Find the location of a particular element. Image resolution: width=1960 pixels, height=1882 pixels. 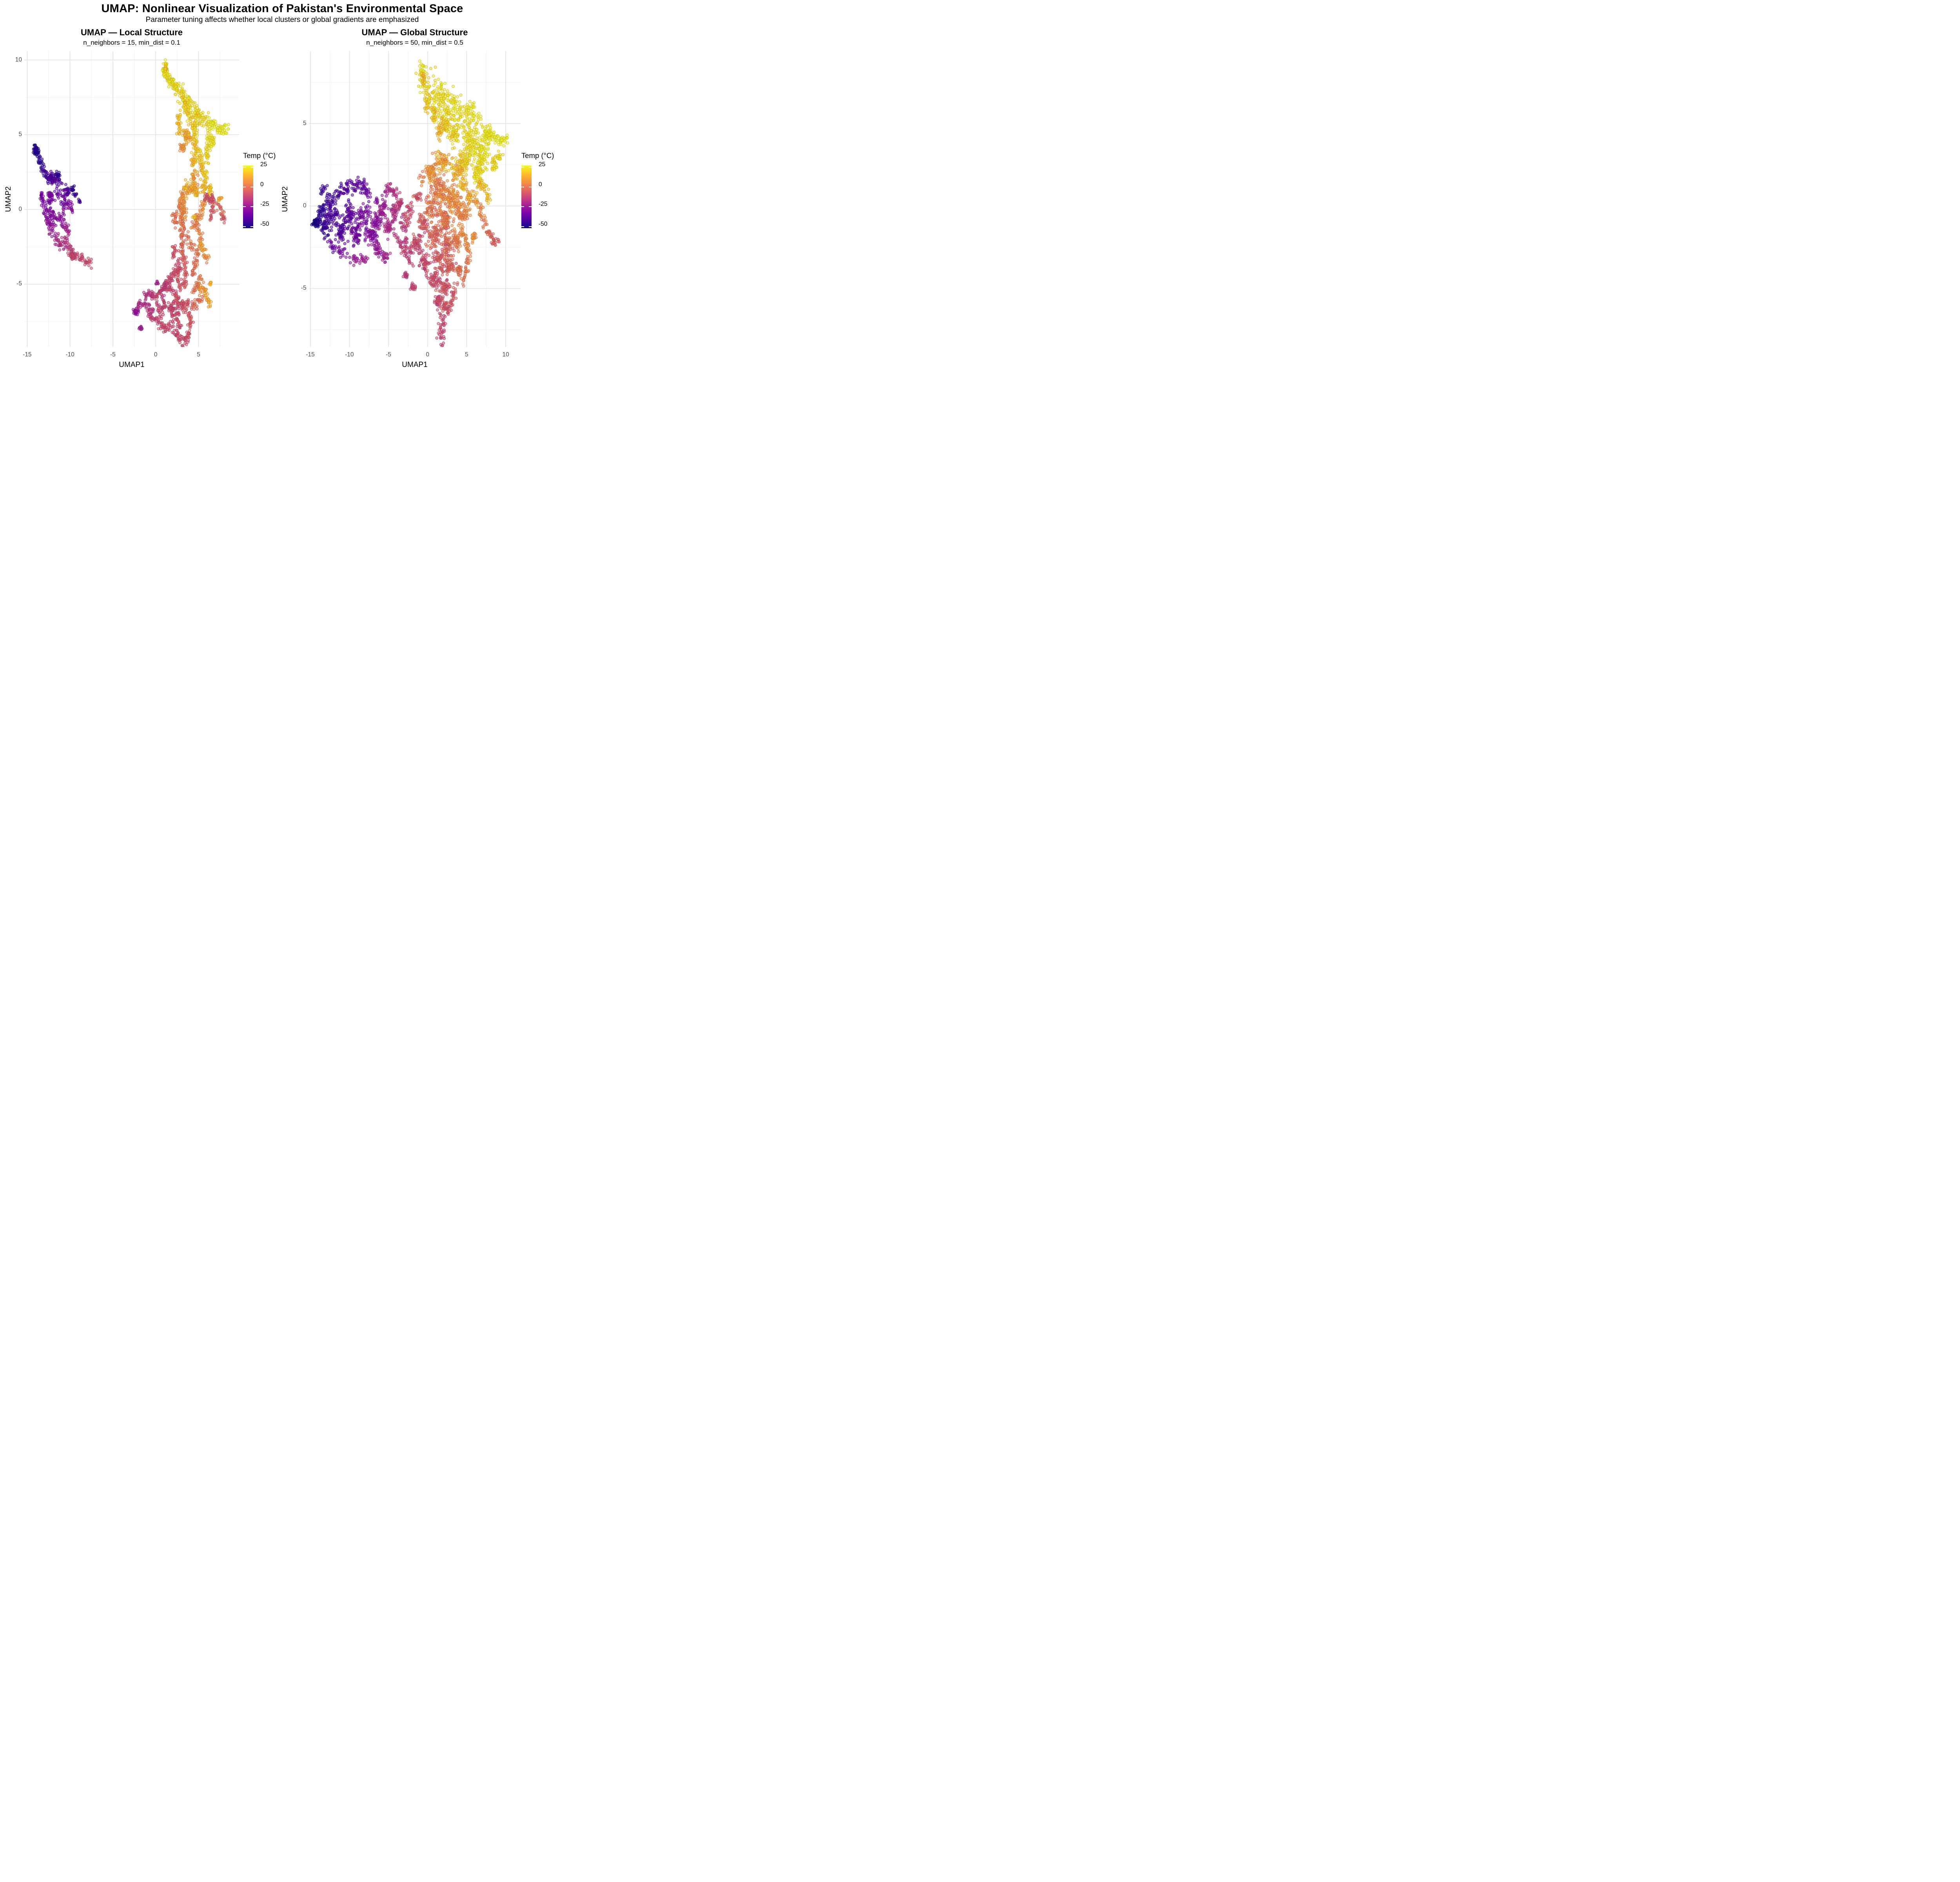

left-plot-canvas is located at coordinates (131, 199).